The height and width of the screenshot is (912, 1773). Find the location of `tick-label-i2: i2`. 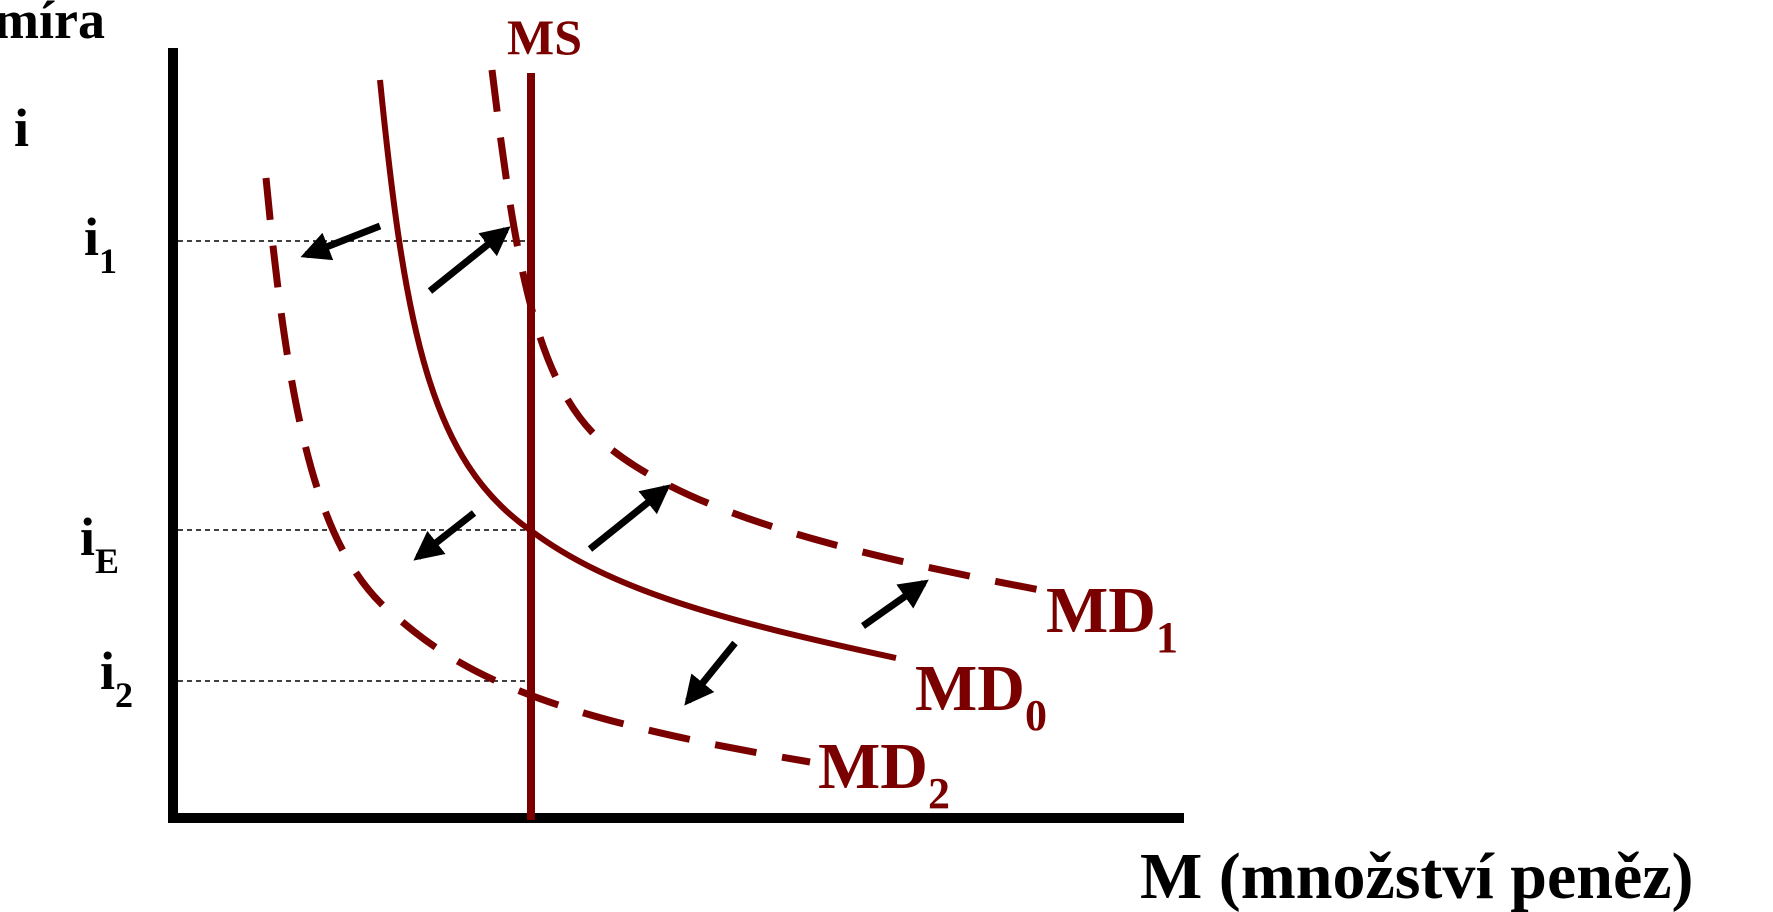

tick-label-i2: i2 is located at coordinates (116, 678).